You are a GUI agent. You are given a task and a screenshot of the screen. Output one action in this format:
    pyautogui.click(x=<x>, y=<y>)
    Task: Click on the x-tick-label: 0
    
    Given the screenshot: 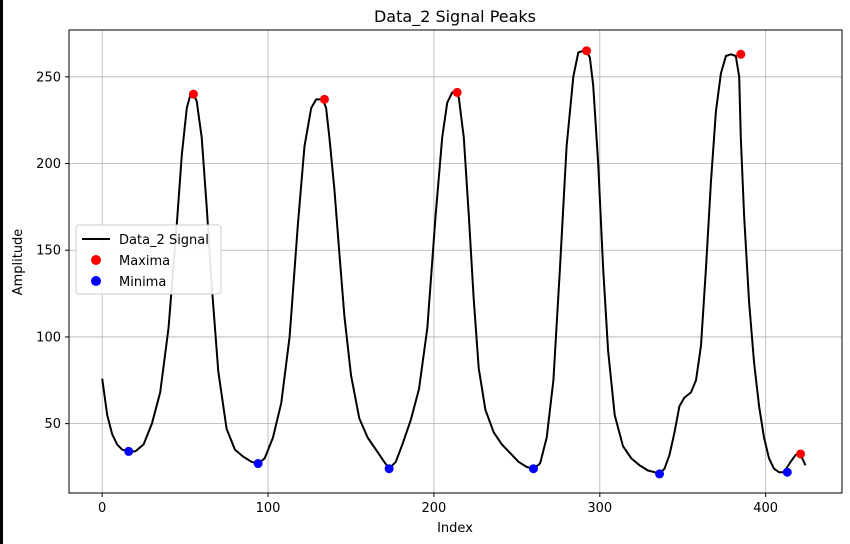 What is the action you would take?
    pyautogui.click(x=102, y=508)
    